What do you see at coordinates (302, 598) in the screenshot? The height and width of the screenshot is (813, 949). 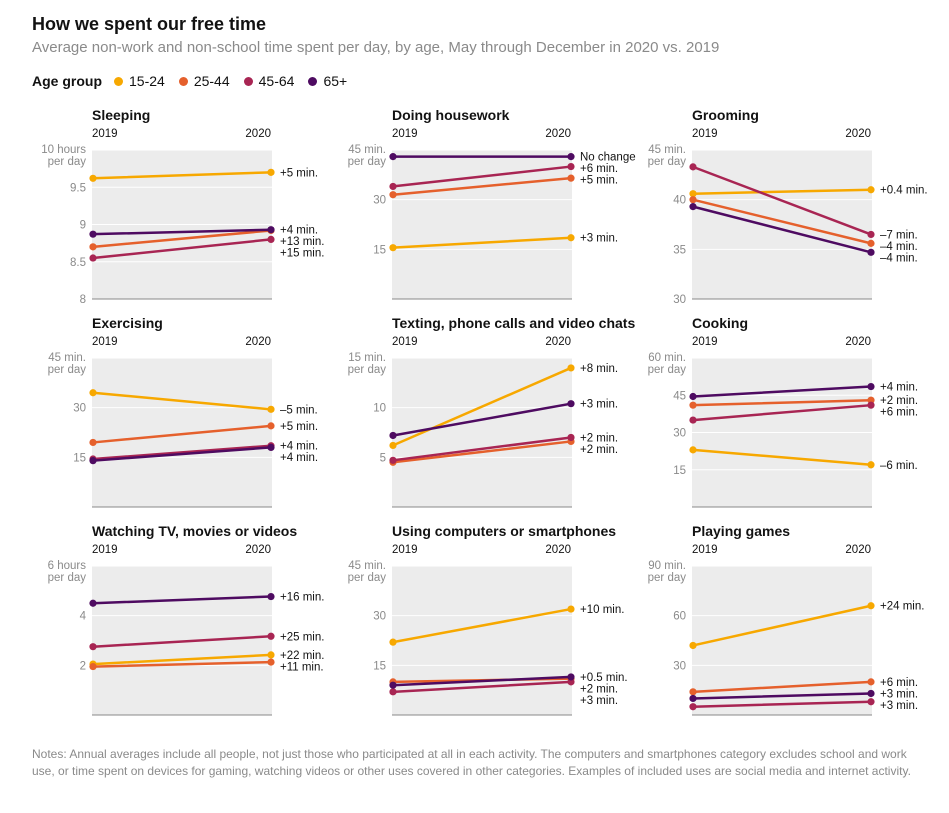 I see `change-label: +16 min.` at bounding box center [302, 598].